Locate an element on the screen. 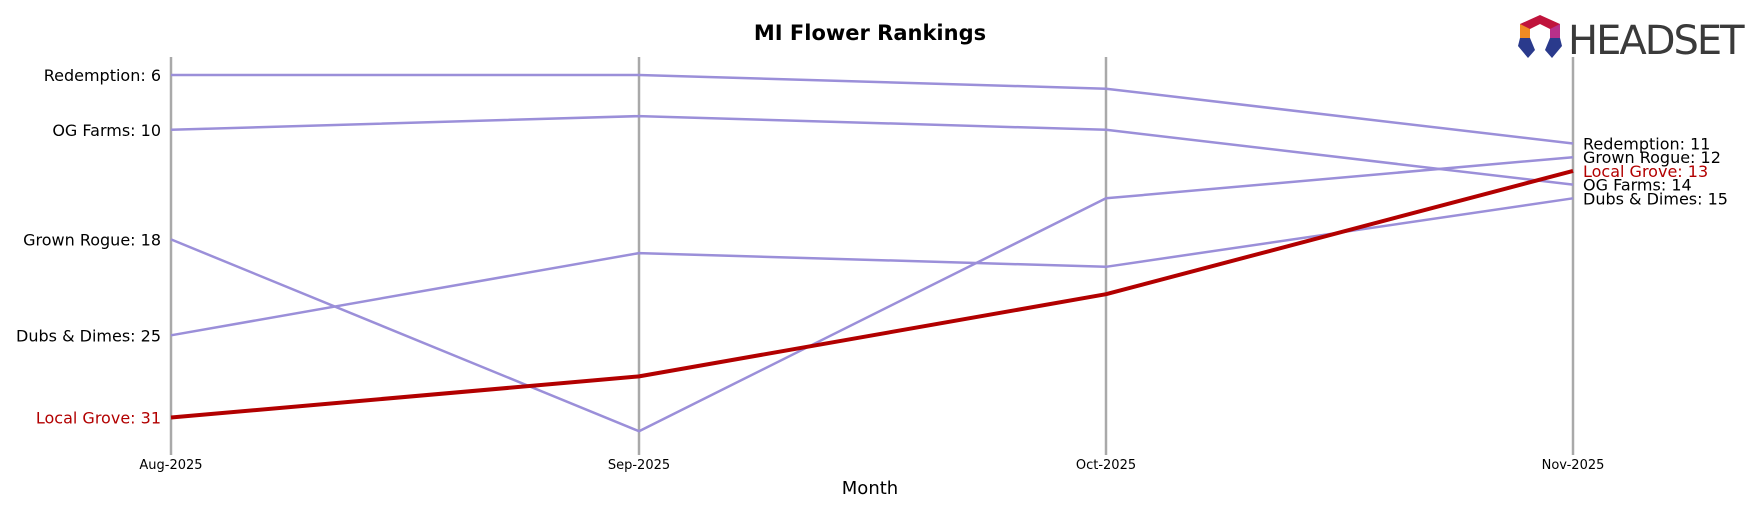 This screenshot has width=1753, height=507. start-label: OG Farms: 10 is located at coordinates (106, 130).